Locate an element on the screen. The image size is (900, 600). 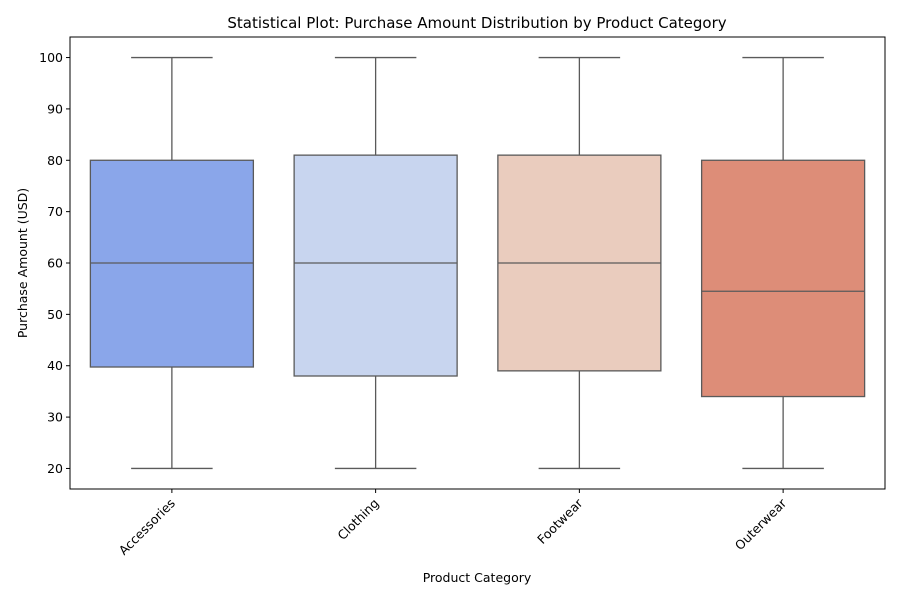
y-tick-label: 100 is located at coordinates (51, 57).